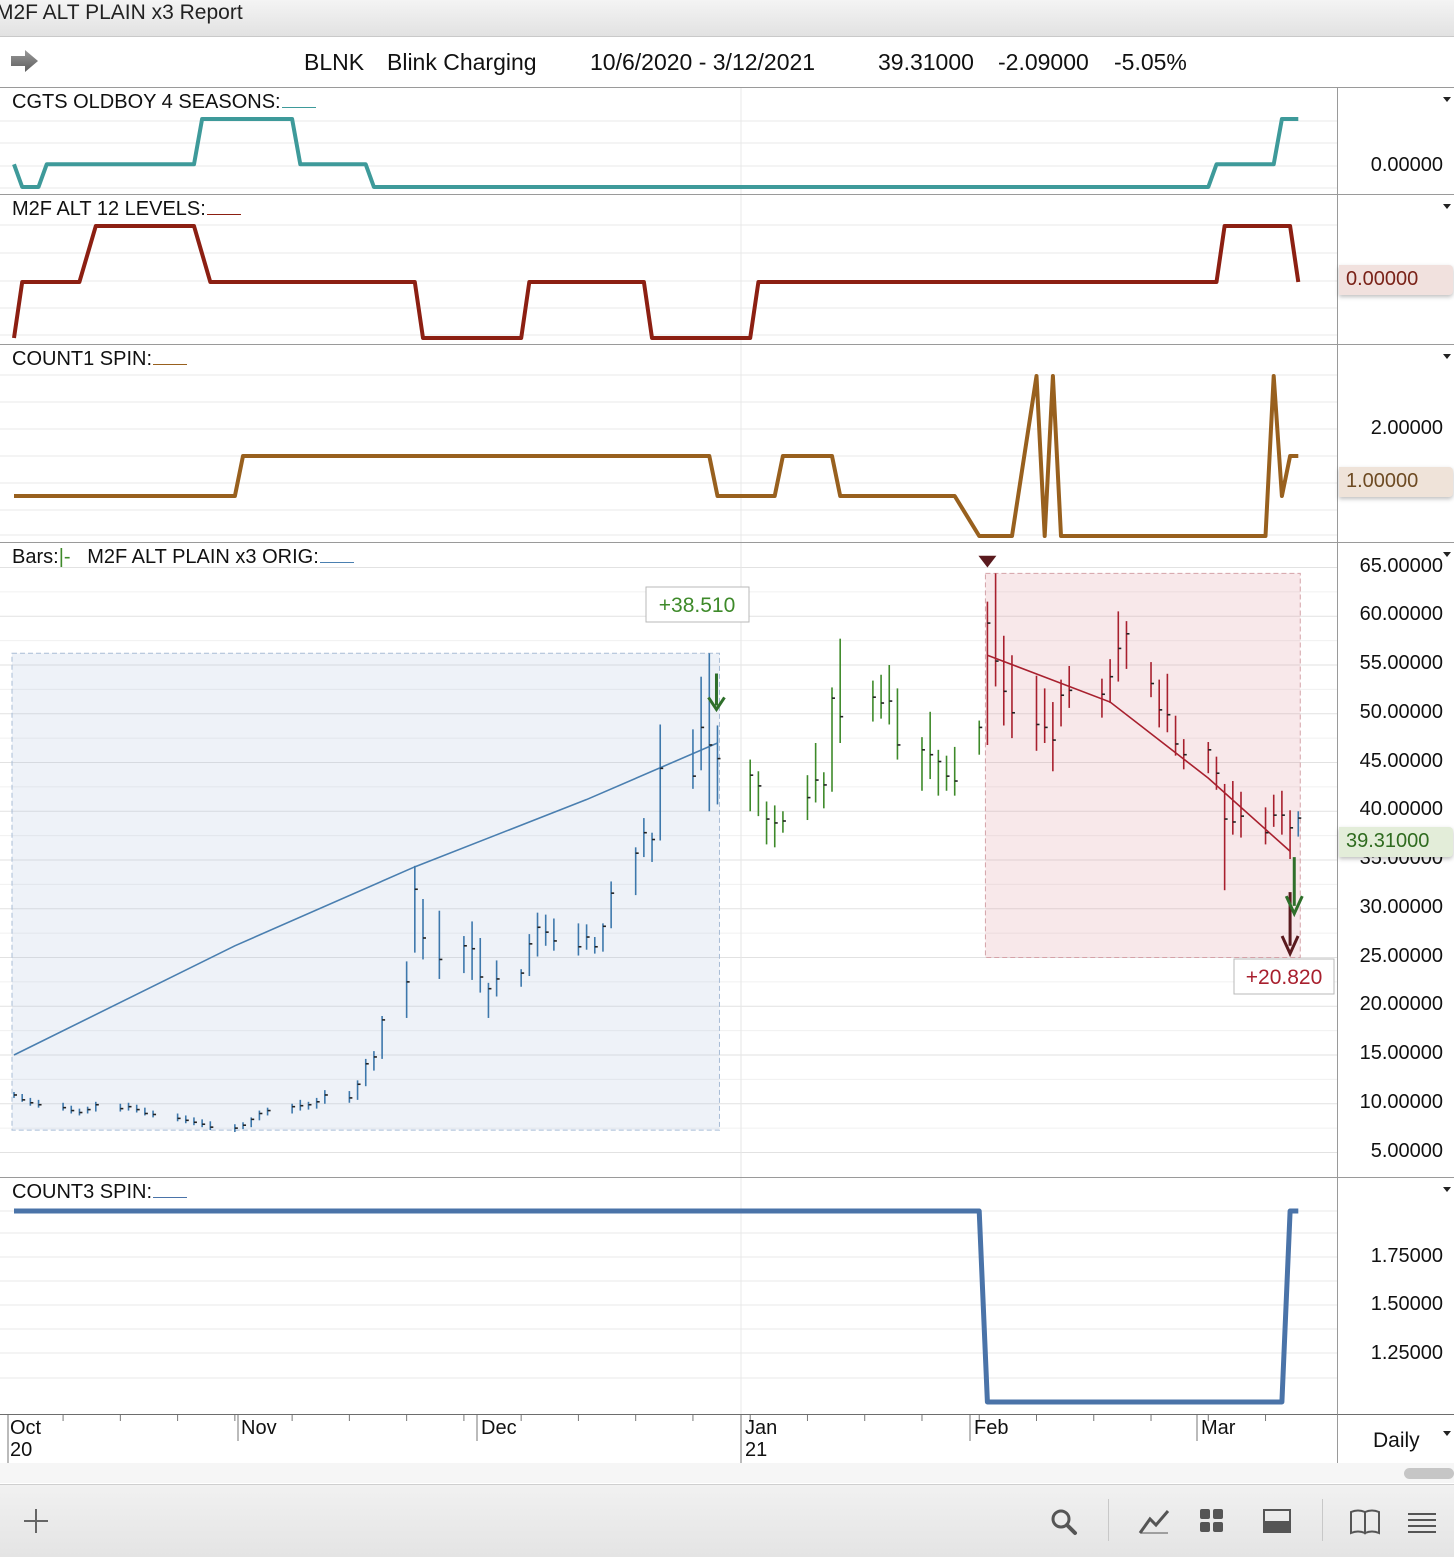 The height and width of the screenshot is (1557, 1454). I want to click on add-icon, so click(36, 1521).